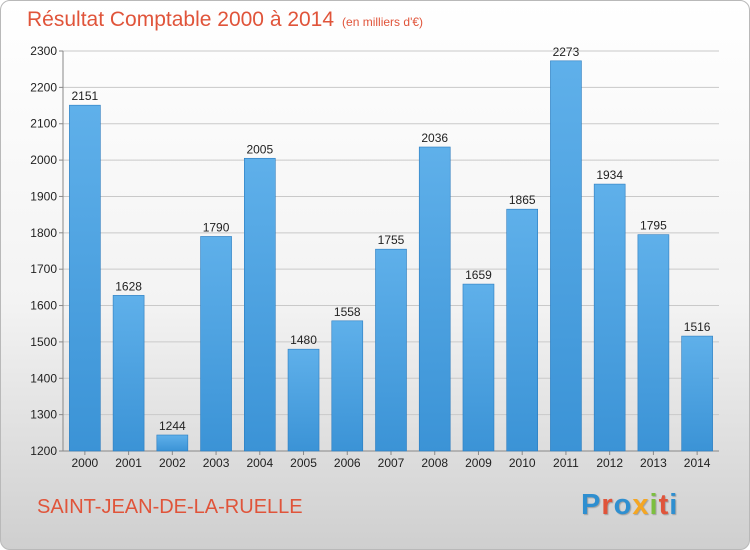  I want to click on logo-letter: P, so click(591, 505).